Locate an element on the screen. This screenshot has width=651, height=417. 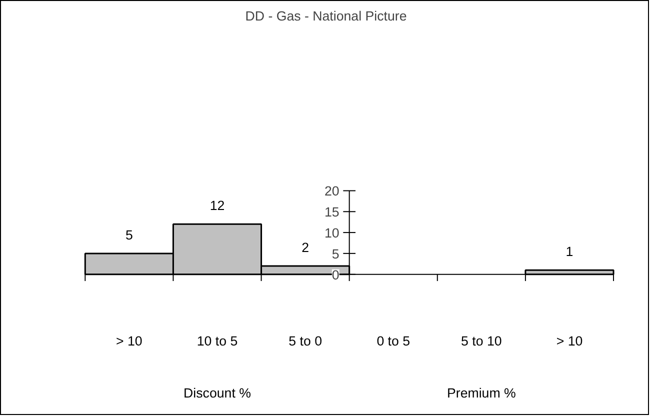
data-label: 1 is located at coordinates (570, 252).